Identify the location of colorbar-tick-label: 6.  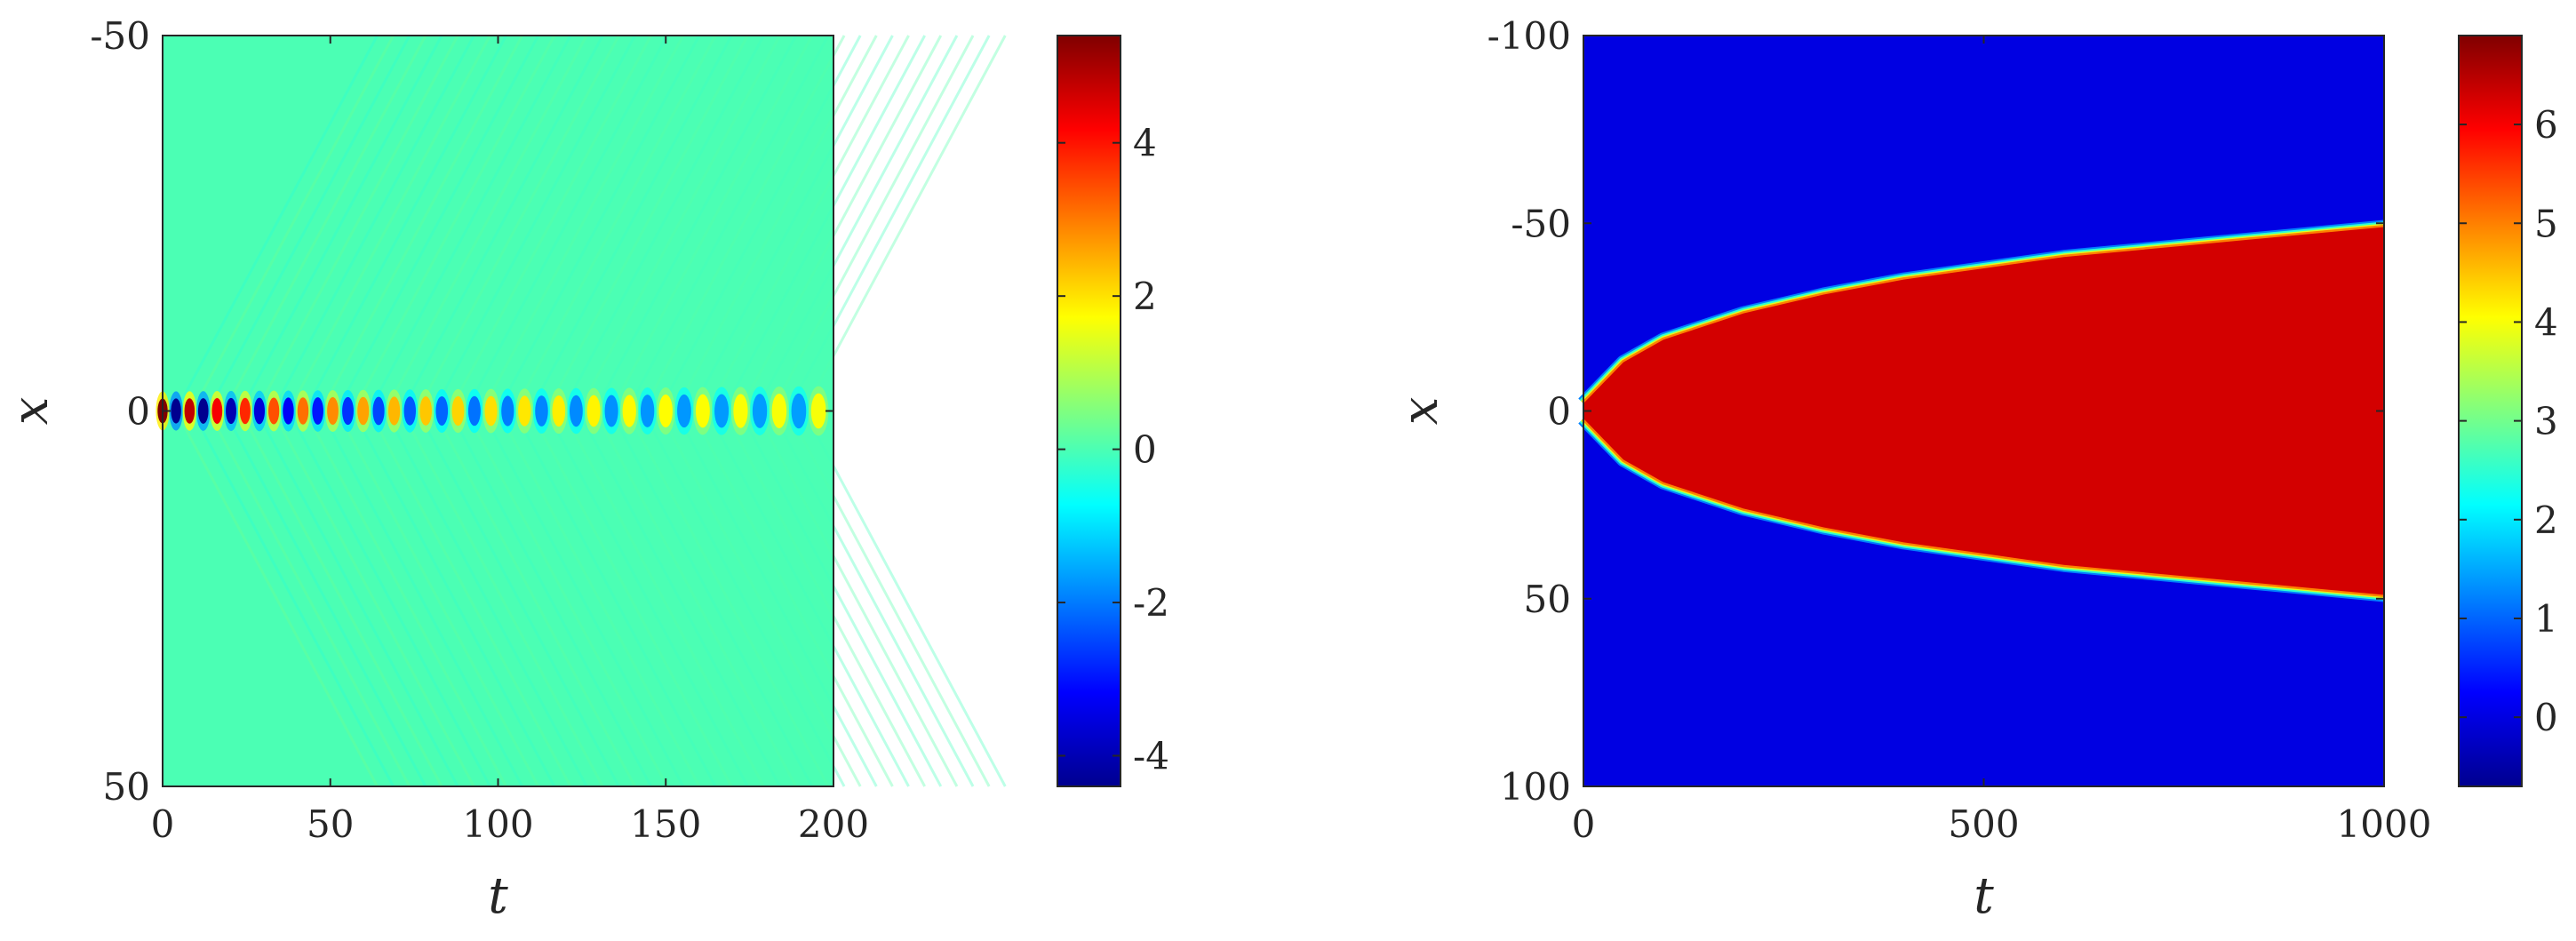
(2546, 125).